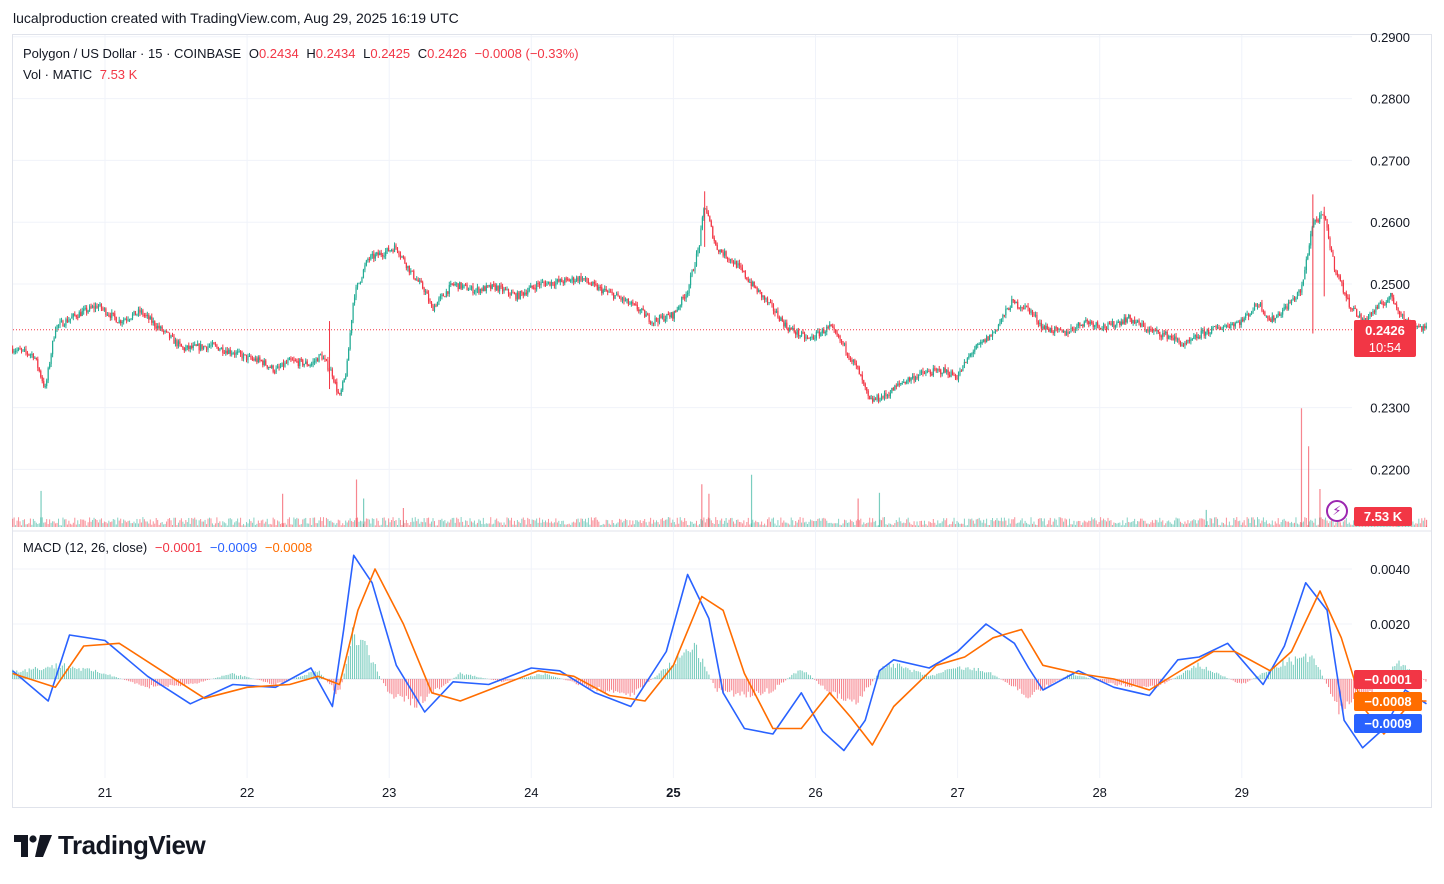 The width and height of the screenshot is (1444, 884). I want to click on tradingview-logo: TradingView, so click(110, 845).